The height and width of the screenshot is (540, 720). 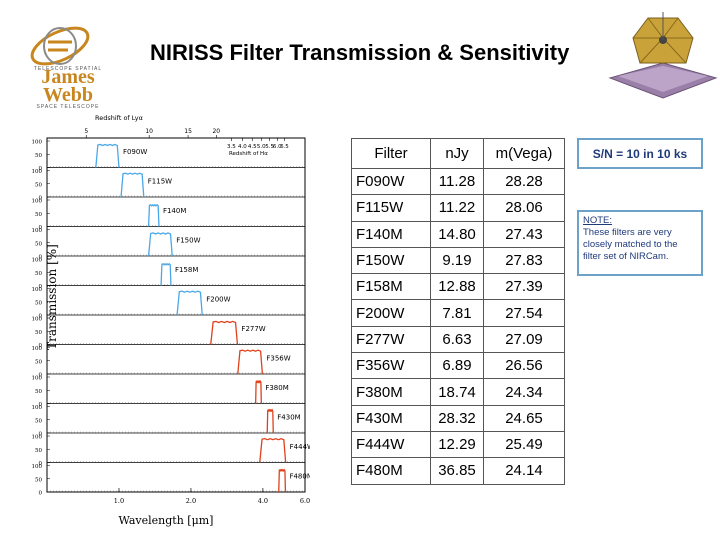 I want to click on filter-label: F356W, so click(x=278, y=359).